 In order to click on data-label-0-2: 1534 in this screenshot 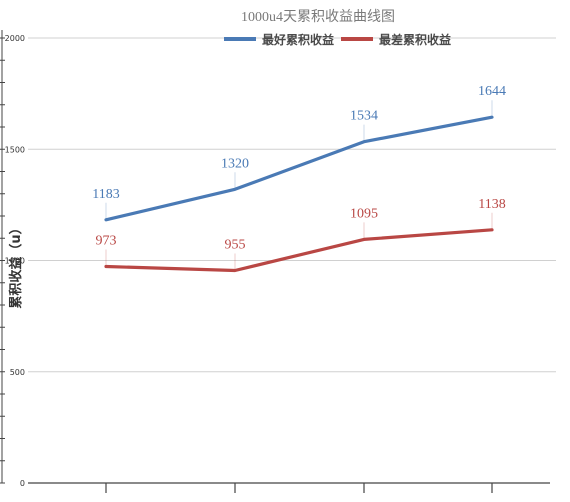, I will do `click(364, 116)`.